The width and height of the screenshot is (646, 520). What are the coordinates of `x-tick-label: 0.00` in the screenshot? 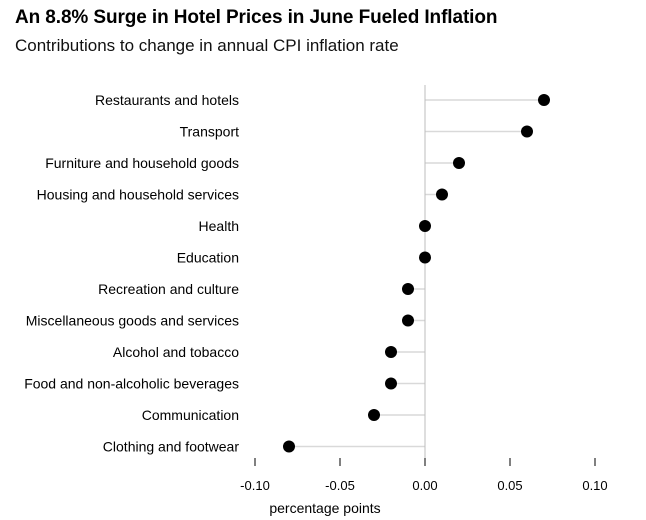 It's located at (424, 485).